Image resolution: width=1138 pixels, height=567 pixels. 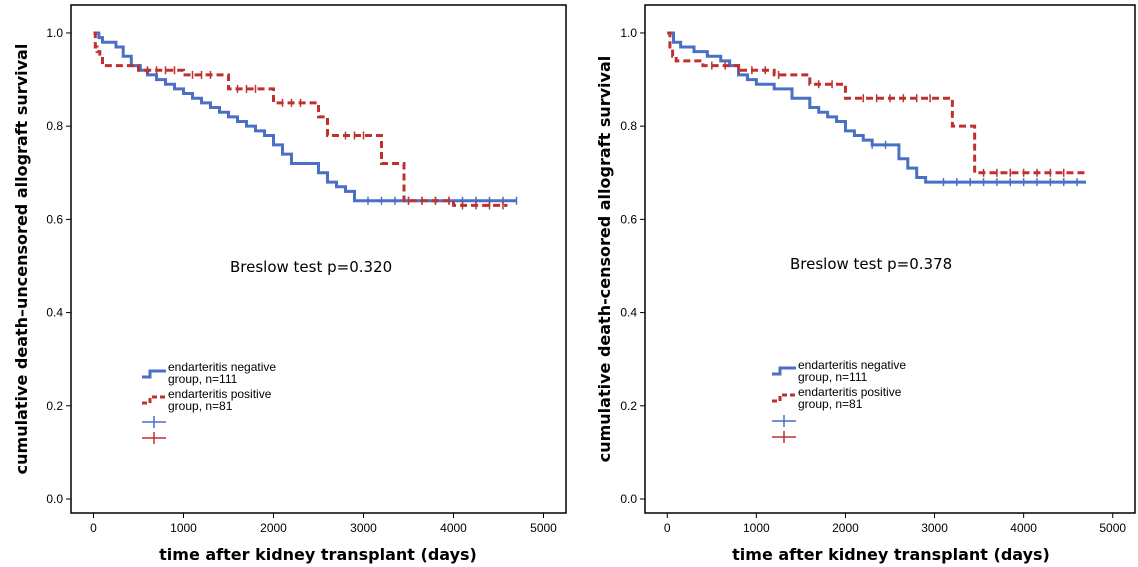 I want to click on breslow-annotation: Breslow test p=0.320, so click(x=311, y=267).